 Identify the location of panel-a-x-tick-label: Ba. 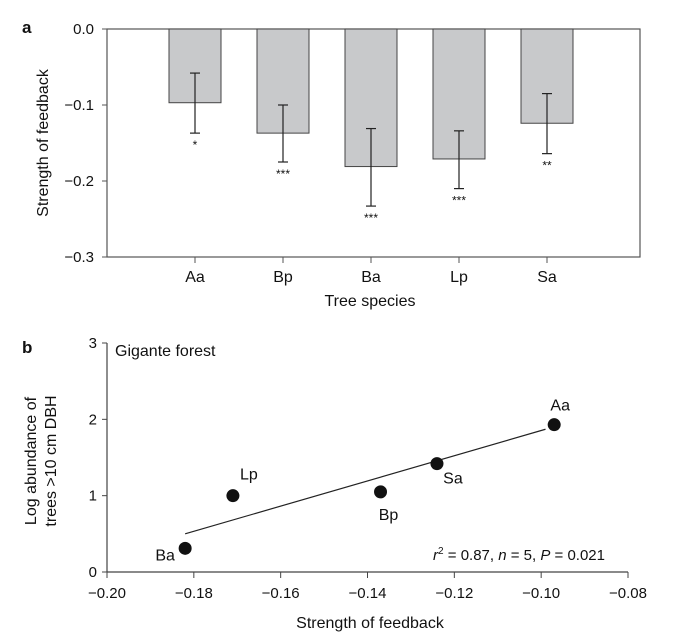
(371, 277).